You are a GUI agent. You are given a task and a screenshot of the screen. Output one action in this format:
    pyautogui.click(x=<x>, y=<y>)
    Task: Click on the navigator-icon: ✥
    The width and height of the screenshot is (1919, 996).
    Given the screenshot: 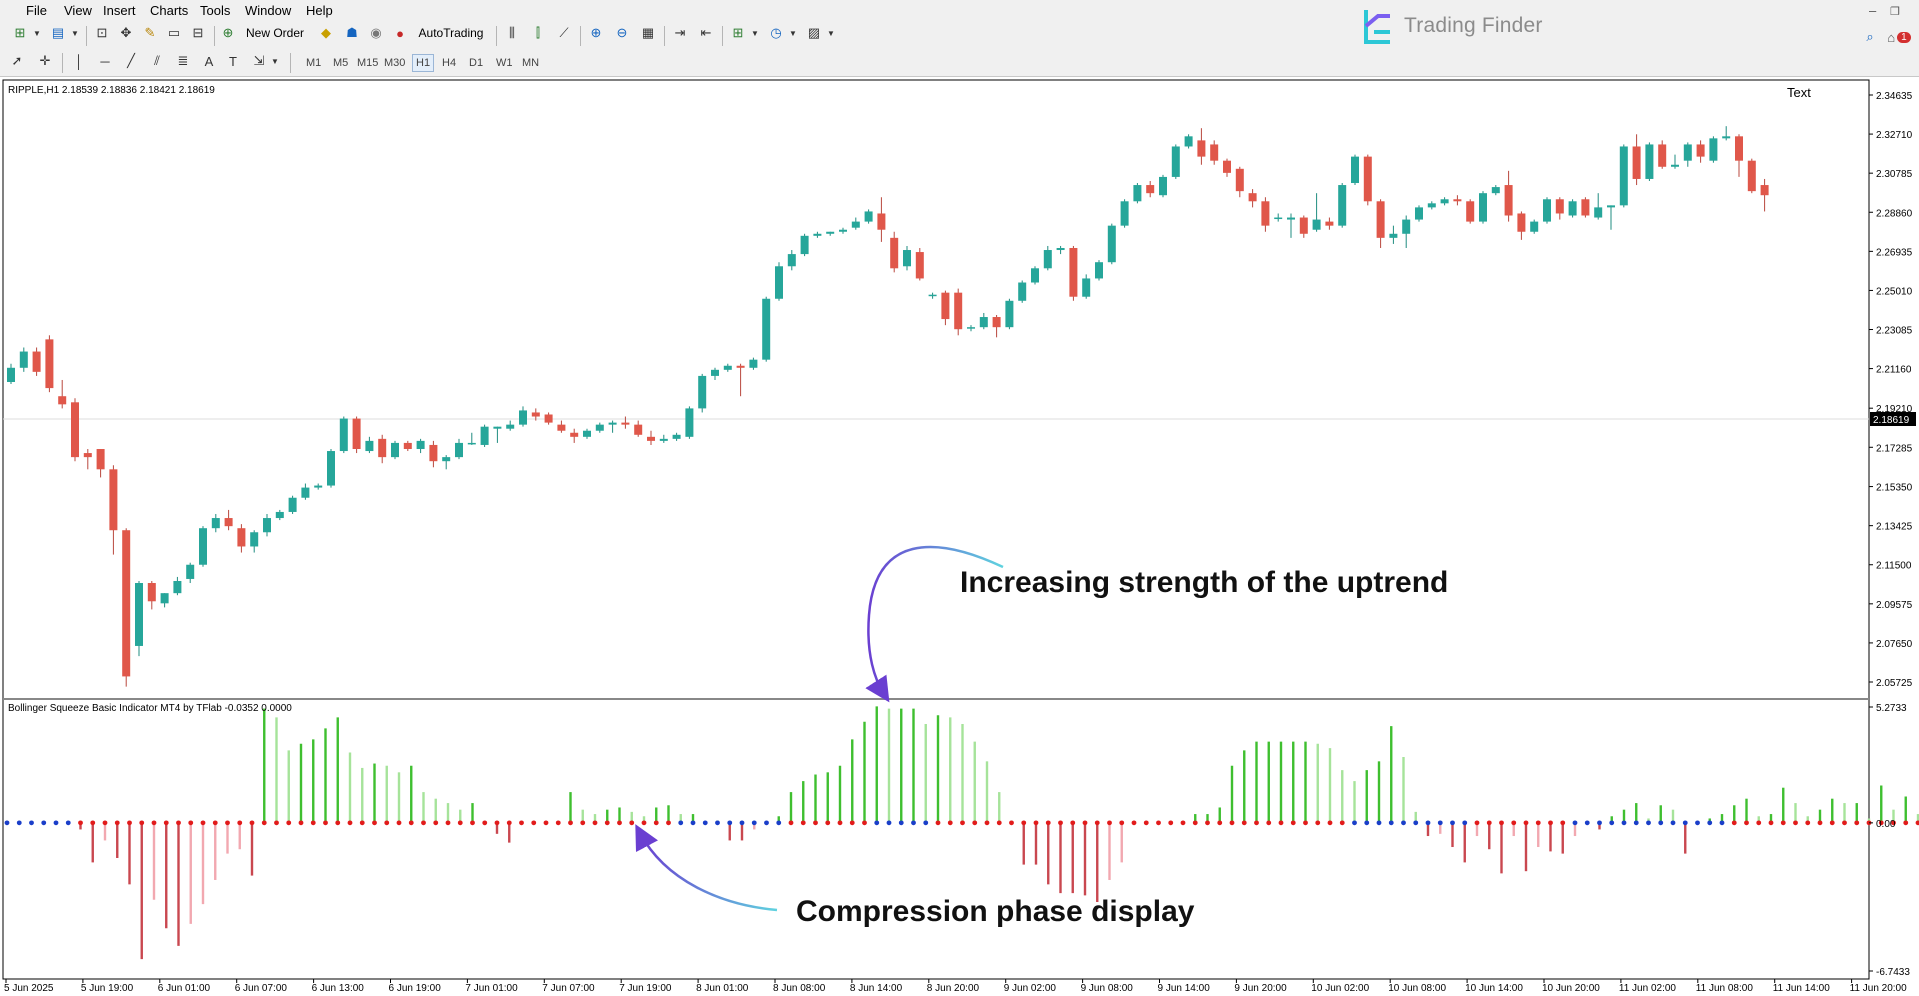 What is the action you would take?
    pyautogui.click(x=126, y=32)
    